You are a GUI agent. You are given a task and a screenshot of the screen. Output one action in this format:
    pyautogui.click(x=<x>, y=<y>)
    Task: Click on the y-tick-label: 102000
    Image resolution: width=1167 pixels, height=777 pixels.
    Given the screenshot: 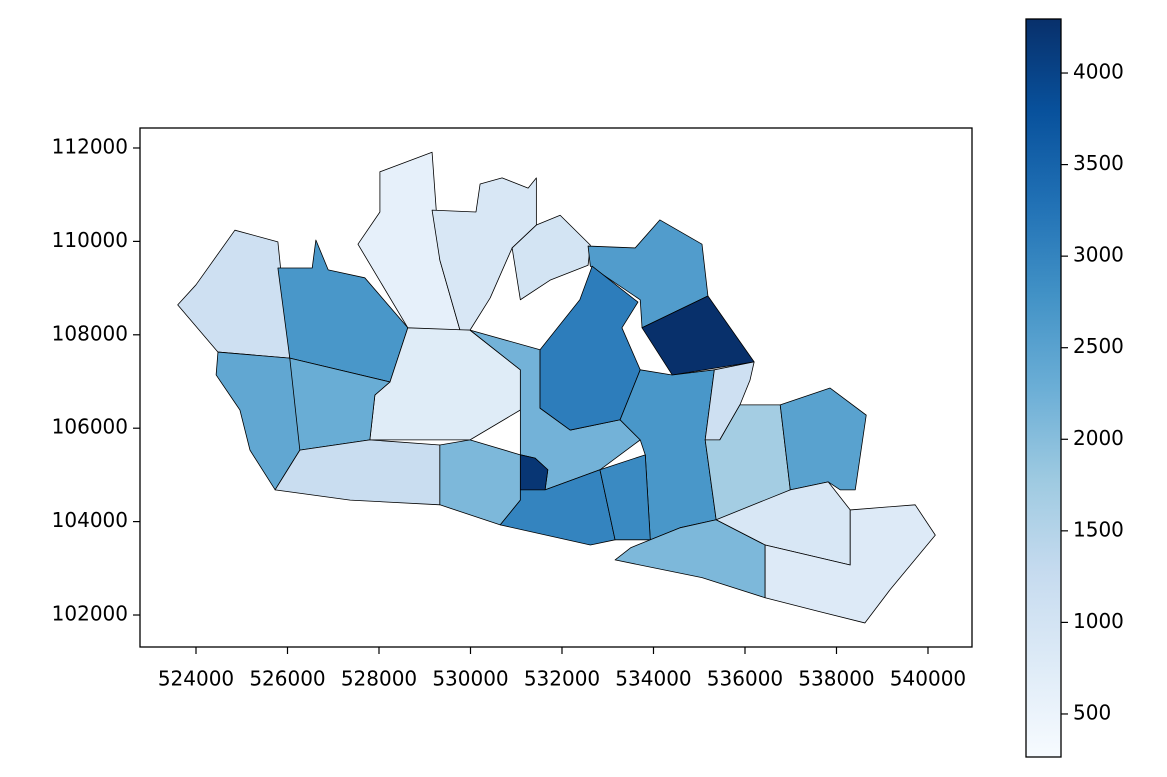 What is the action you would take?
    pyautogui.click(x=90, y=614)
    